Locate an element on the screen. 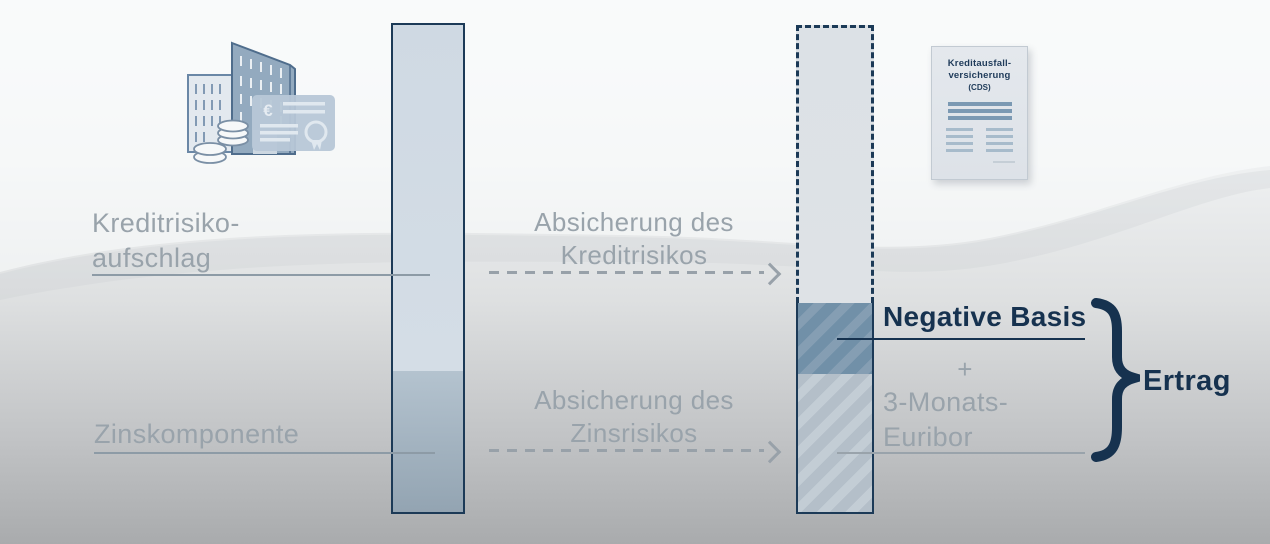  plus-sign: + is located at coordinates (965, 369).